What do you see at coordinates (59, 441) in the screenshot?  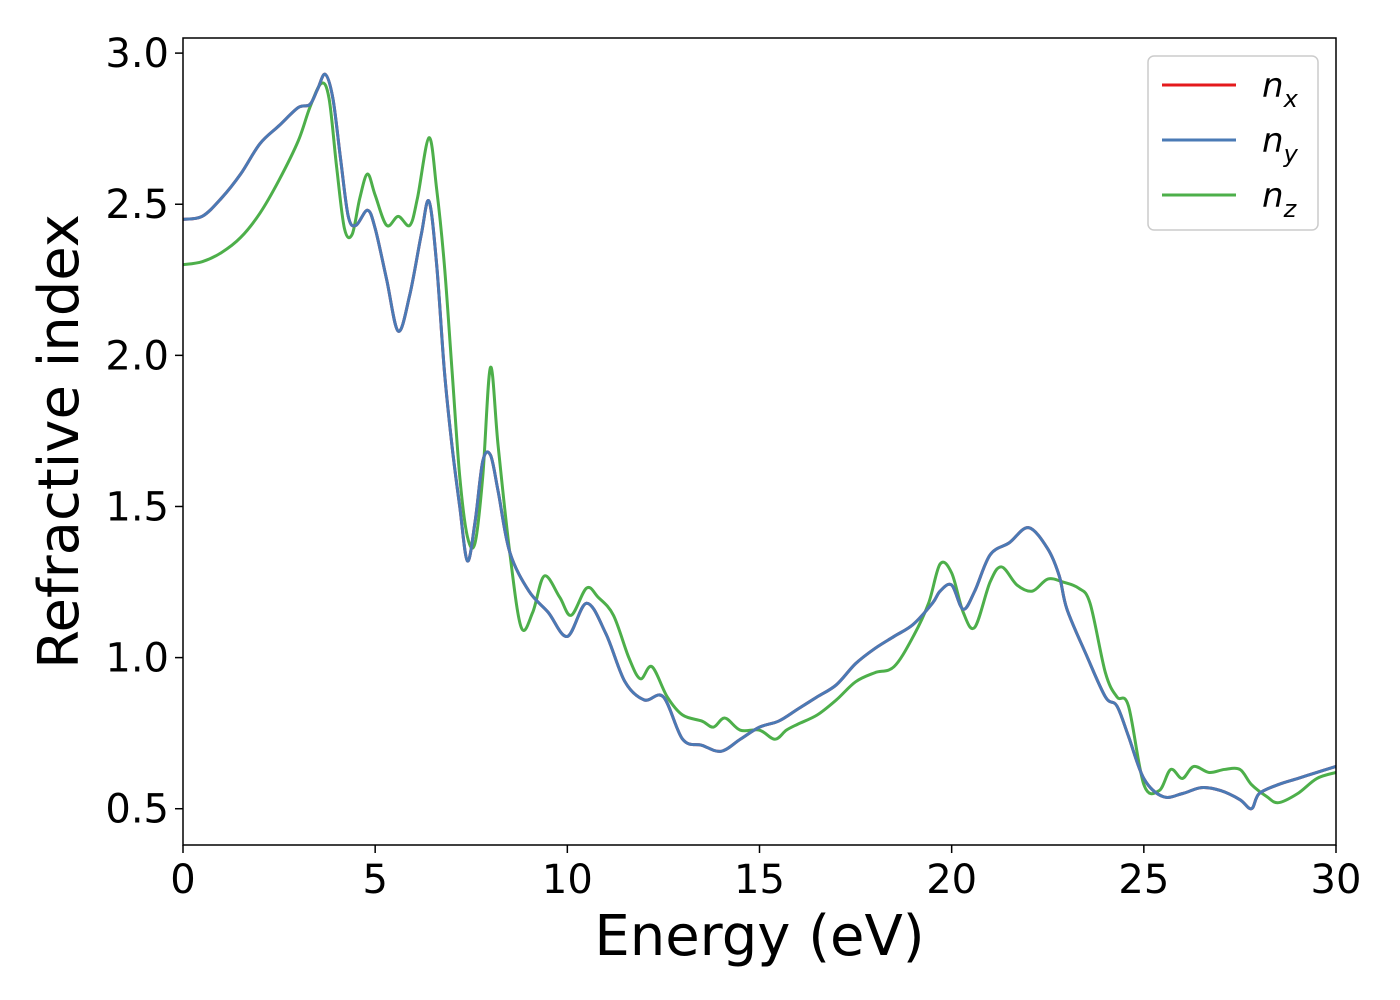 I see `y-axis-label: Refractive index` at bounding box center [59, 441].